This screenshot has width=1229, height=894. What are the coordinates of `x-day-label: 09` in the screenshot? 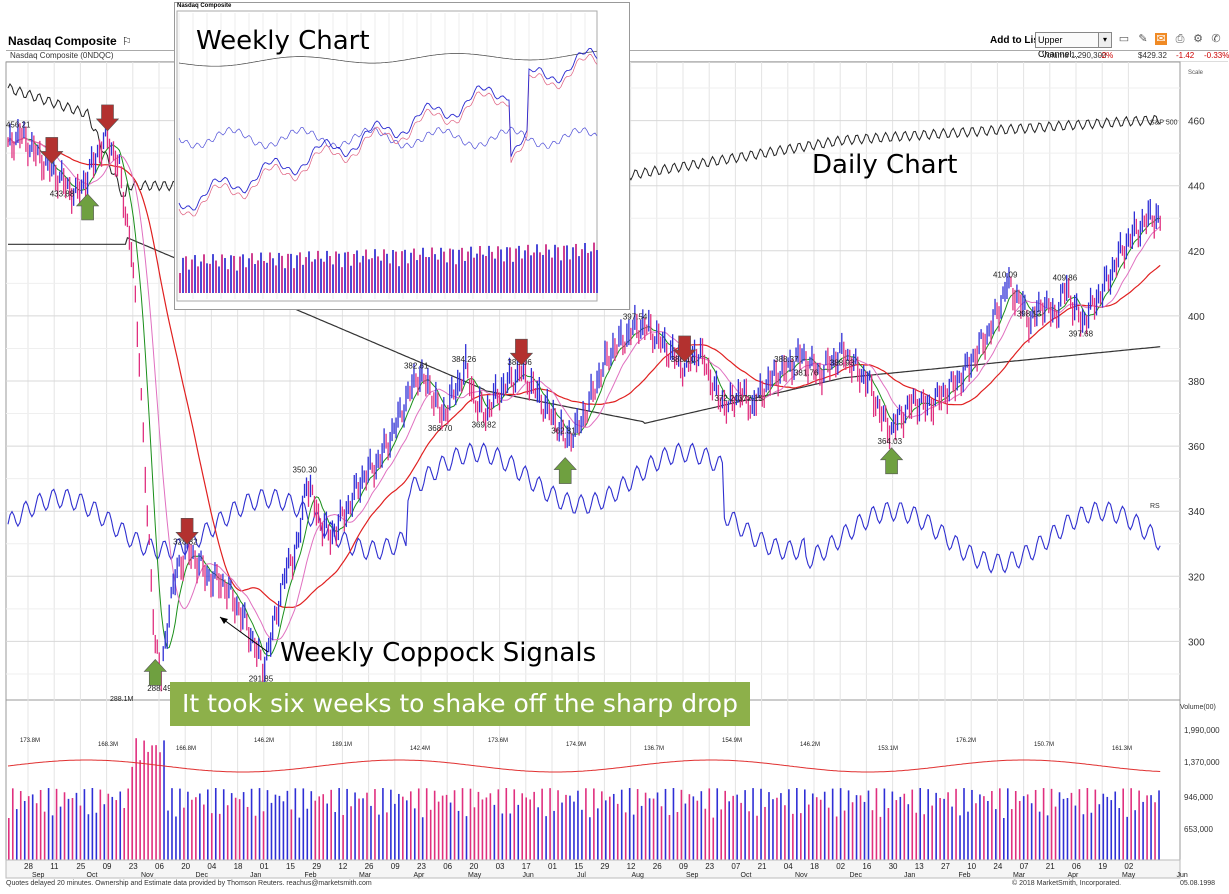 It's located at (395, 866).